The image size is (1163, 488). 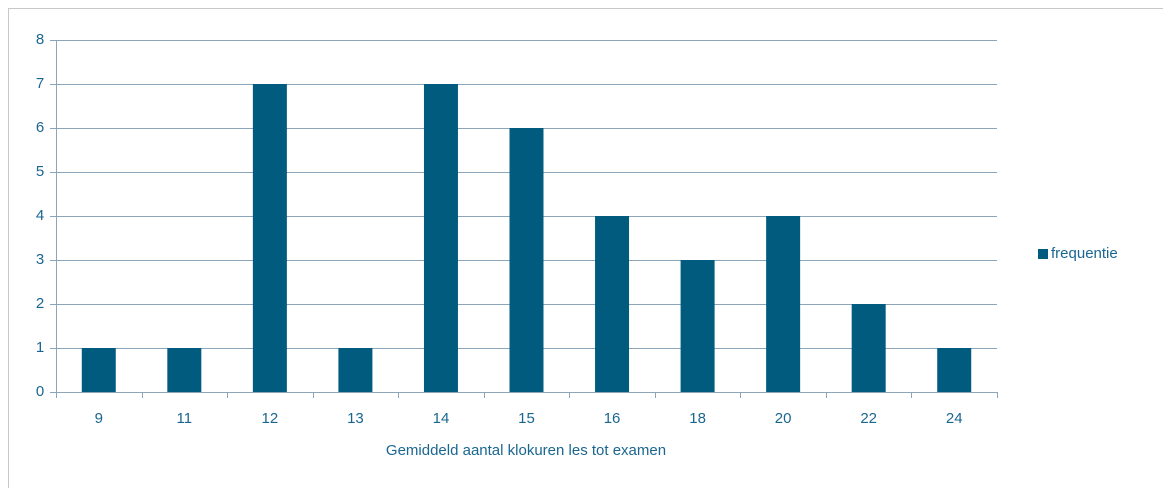 What do you see at coordinates (185, 418) in the screenshot?
I see `x-tick-label: 11` at bounding box center [185, 418].